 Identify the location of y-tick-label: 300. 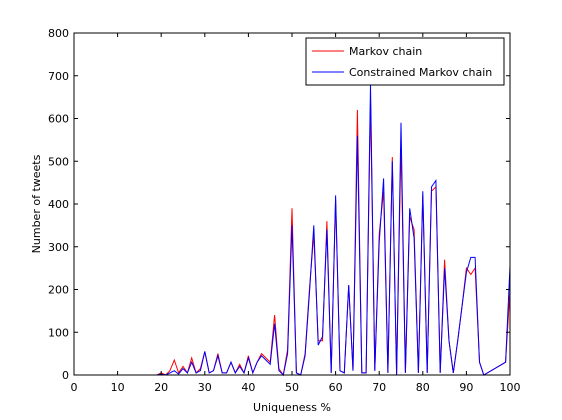
(58, 247).